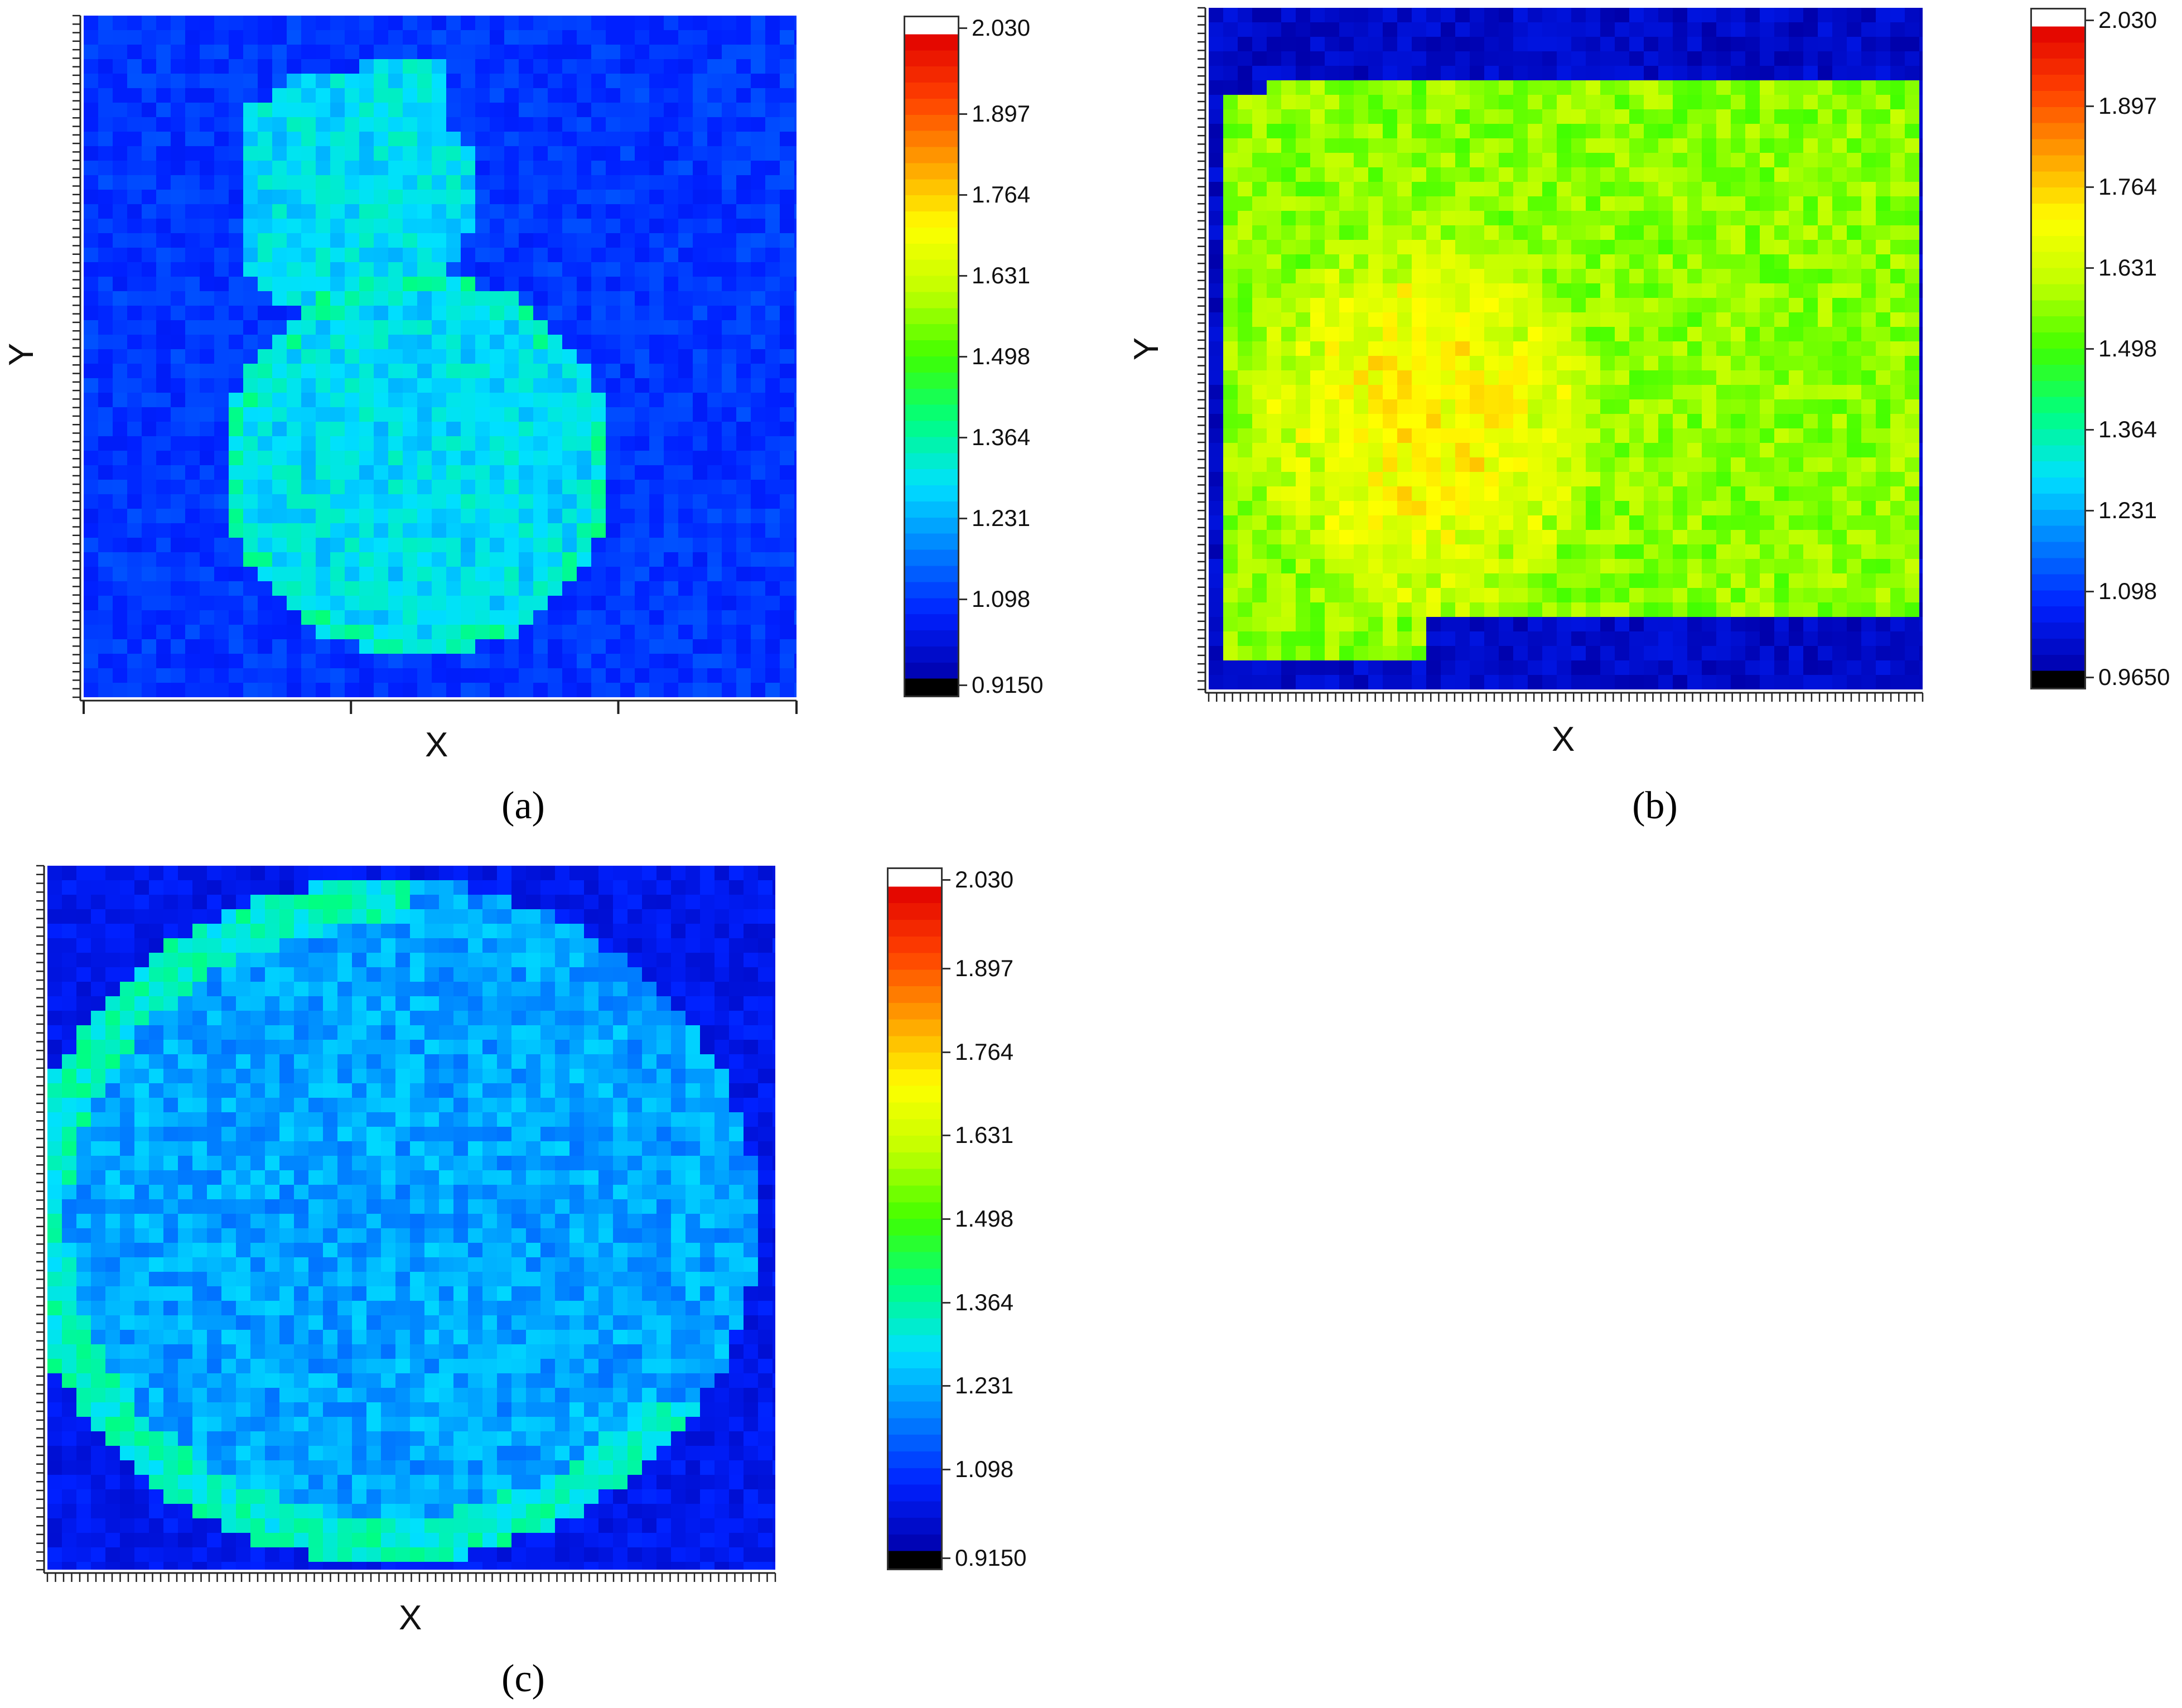 The width and height of the screenshot is (2182, 1708). I want to click on heatmap-b, so click(1566, 348).